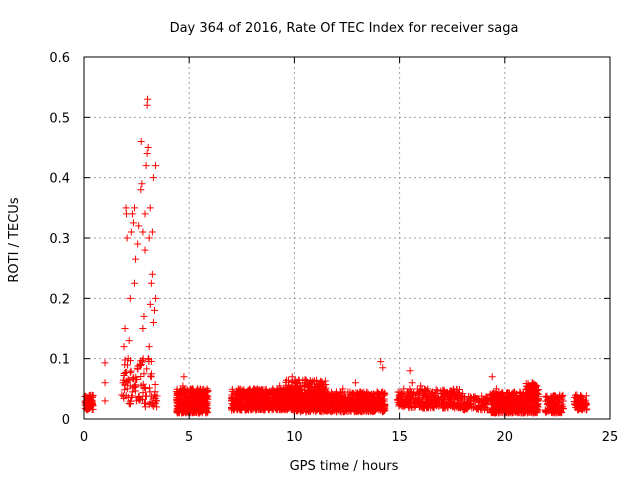 This screenshot has width=640, height=480. Describe the element at coordinates (59, 239) in the screenshot. I see `y-tick-label: 0.3` at that location.